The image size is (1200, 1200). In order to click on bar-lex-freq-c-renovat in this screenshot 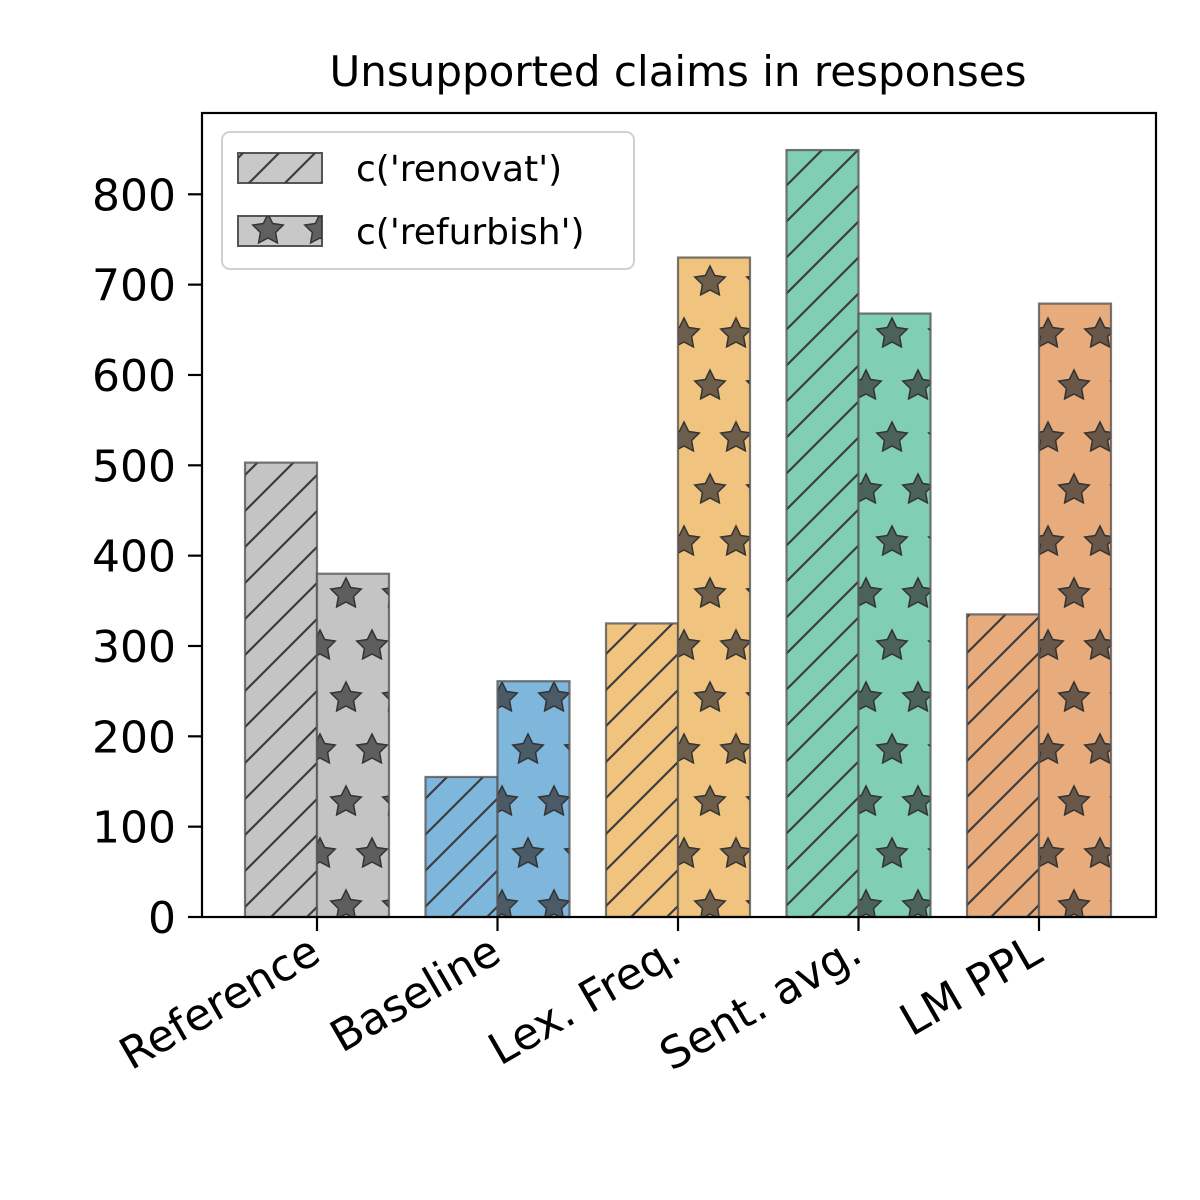, I will do `click(642, 770)`.